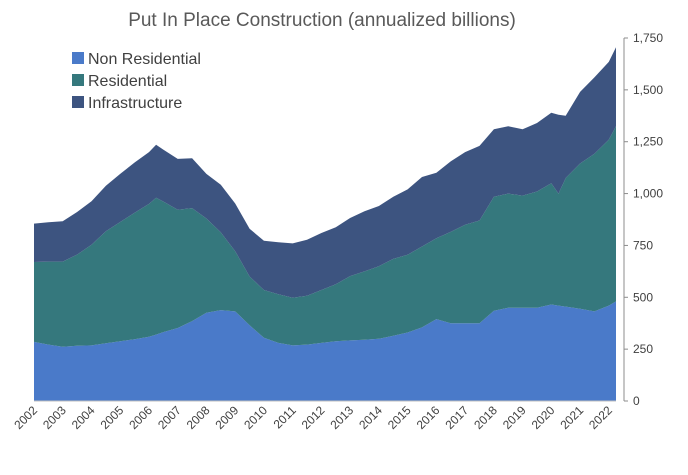  I want to click on y-tick-label: 1,750, so click(648, 38).